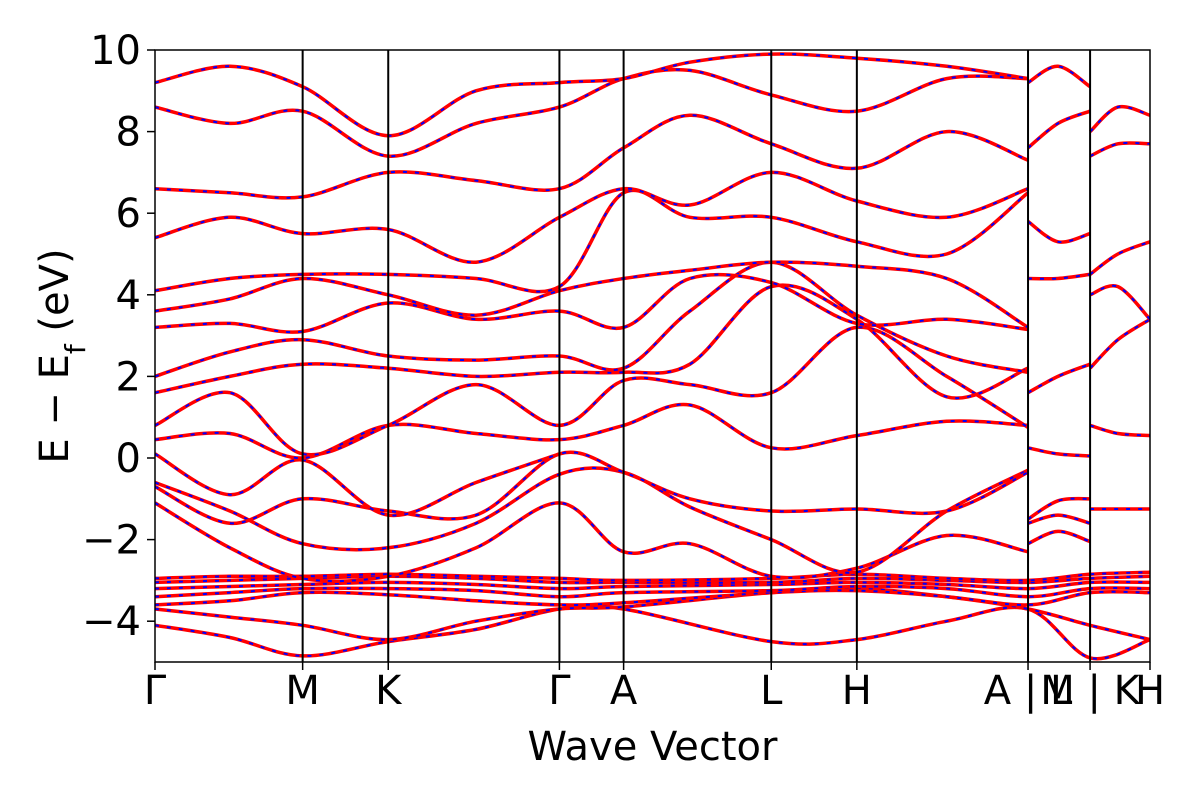  Describe the element at coordinates (1028, 691) in the screenshot. I see `x-tick-label: A | L` at that location.